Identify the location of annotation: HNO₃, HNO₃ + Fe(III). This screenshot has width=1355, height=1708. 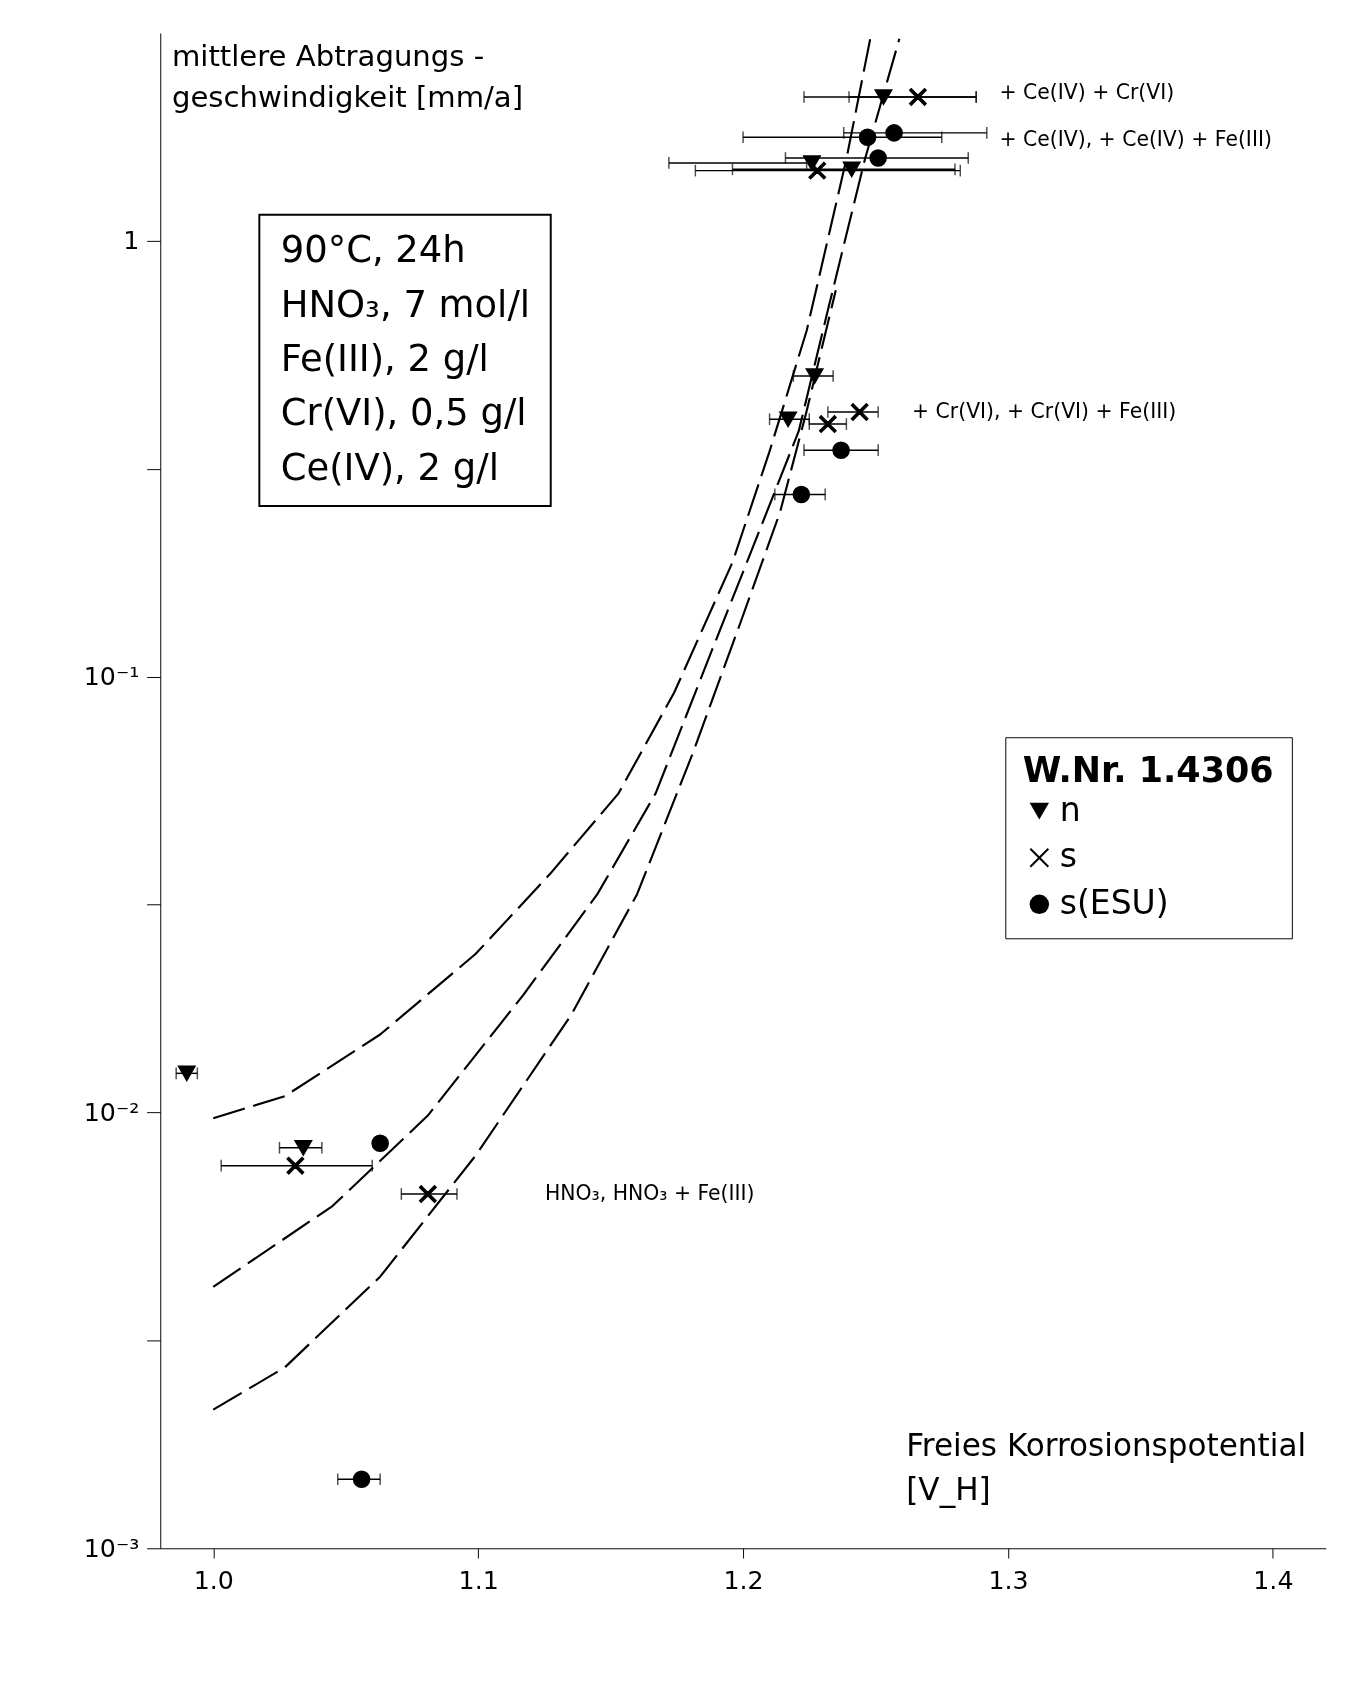
(649, 1192).